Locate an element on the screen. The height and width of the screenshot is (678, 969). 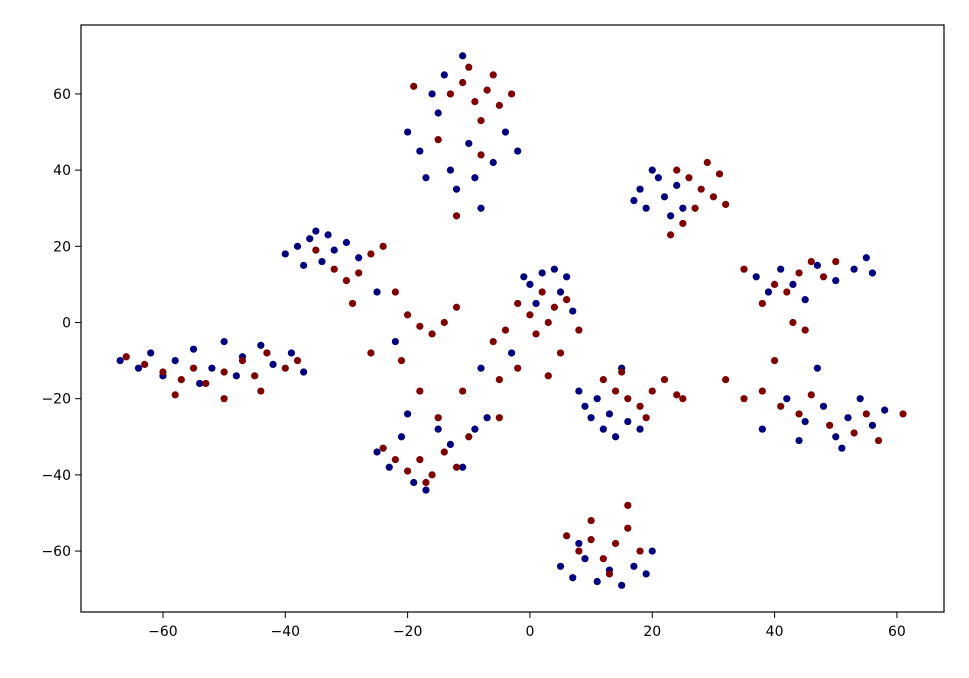
y-tick-label: 0 is located at coordinates (66, 323).